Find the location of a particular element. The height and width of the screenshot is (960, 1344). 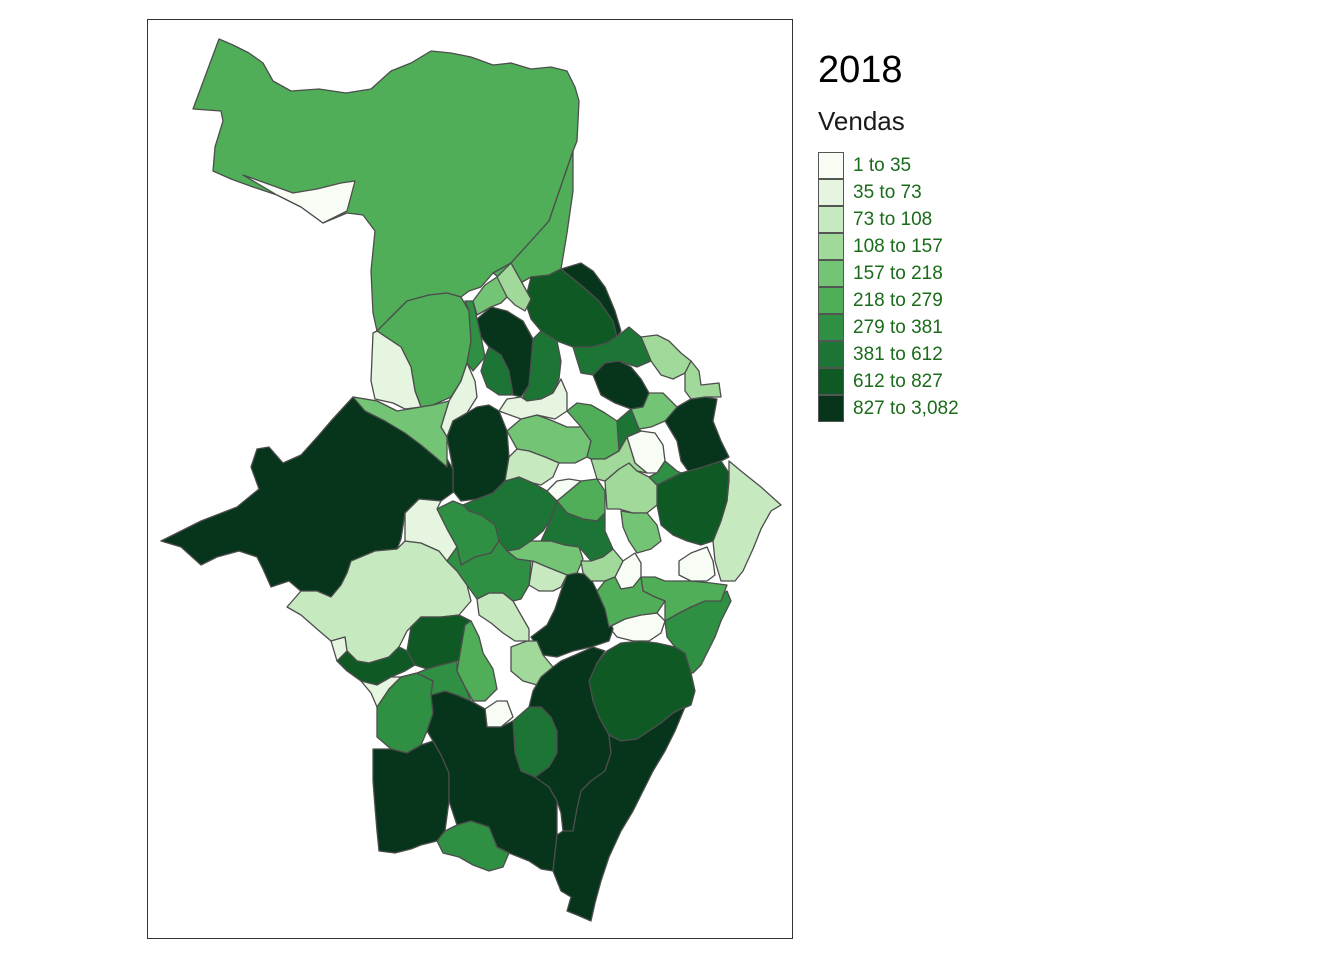

region-center-tall-a is located at coordinates (497, 371).